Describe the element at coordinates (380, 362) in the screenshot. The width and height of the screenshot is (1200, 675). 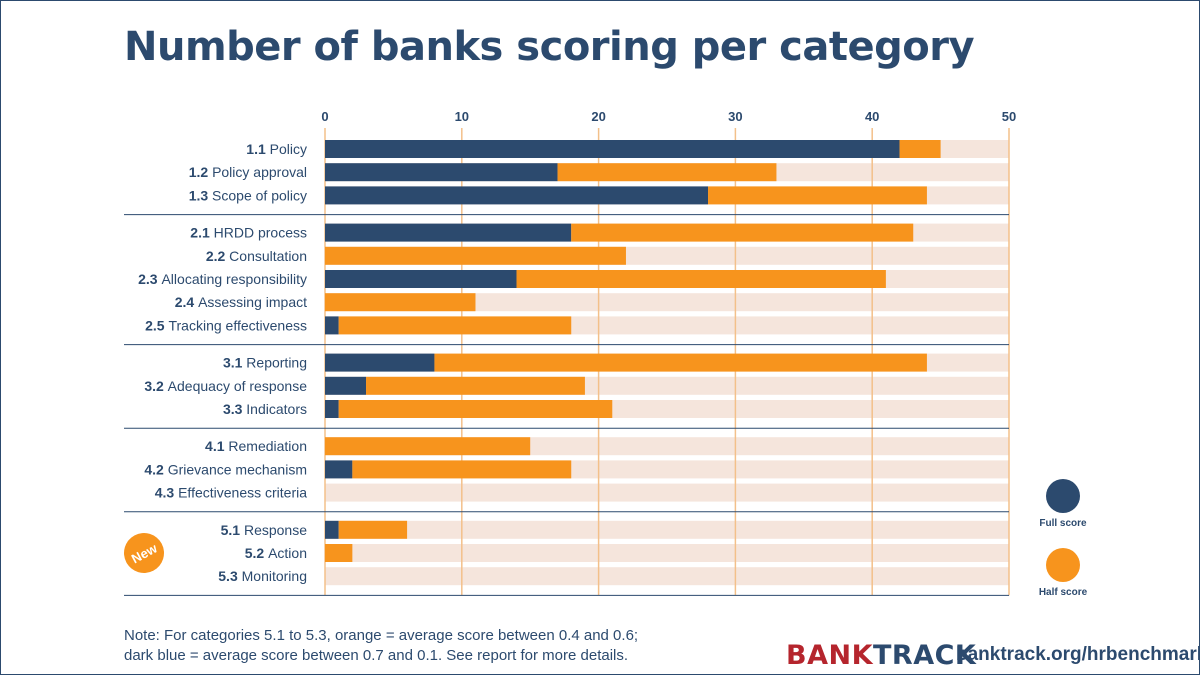
I see `bar-full-3.1` at that location.